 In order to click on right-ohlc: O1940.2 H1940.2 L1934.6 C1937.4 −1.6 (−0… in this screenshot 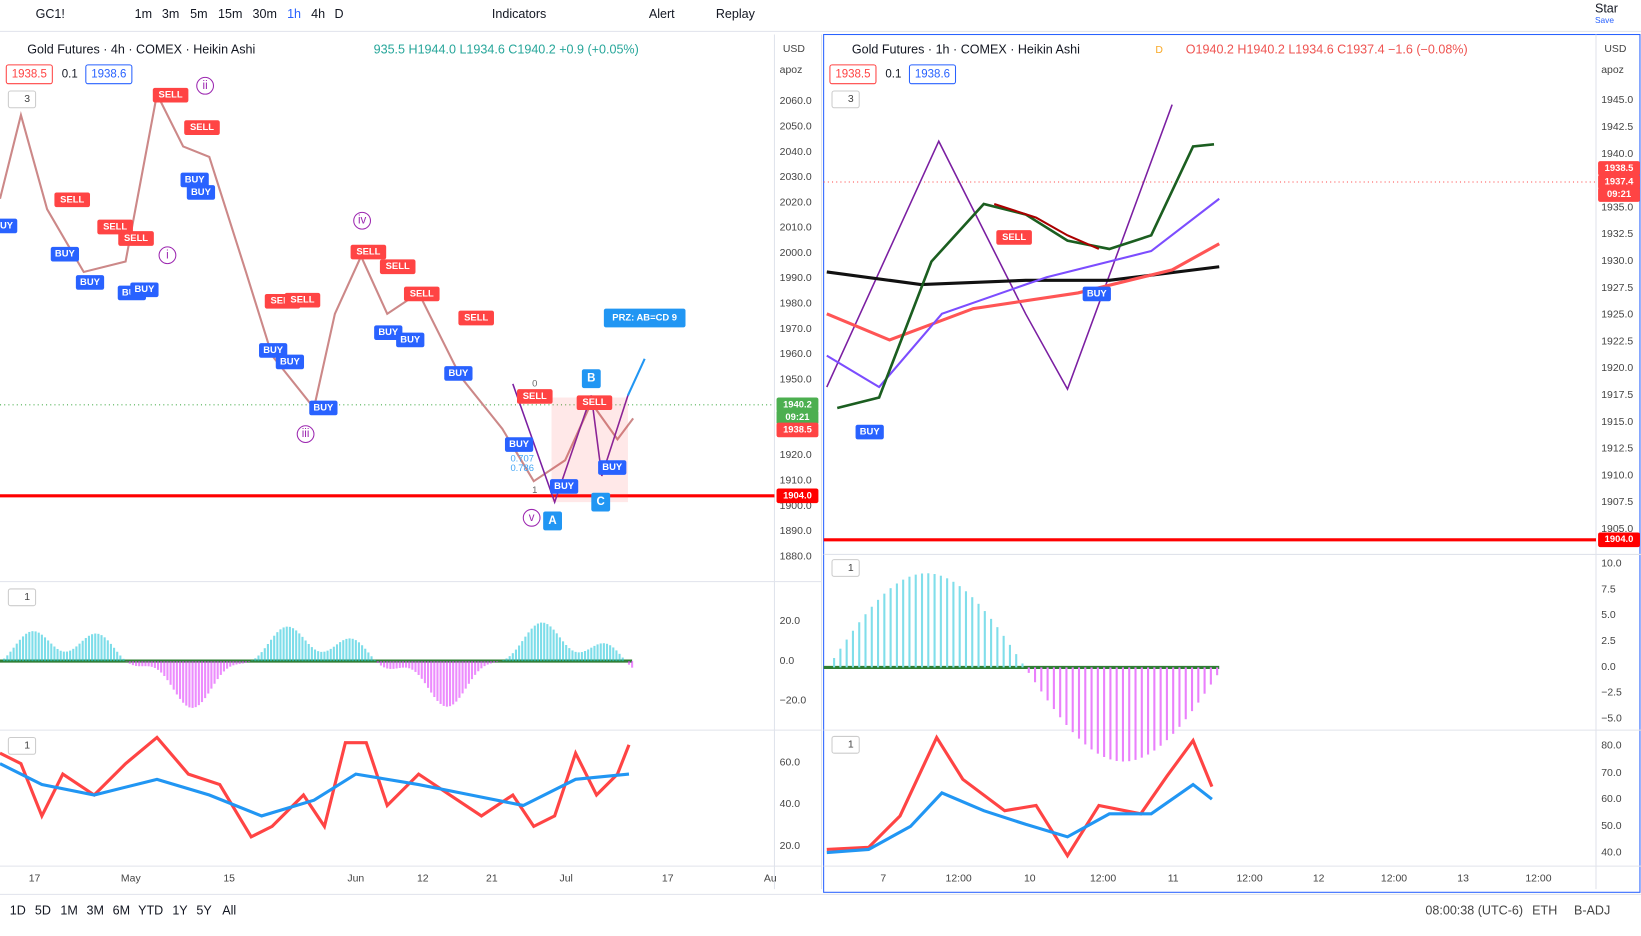, I will do `click(1327, 50)`.